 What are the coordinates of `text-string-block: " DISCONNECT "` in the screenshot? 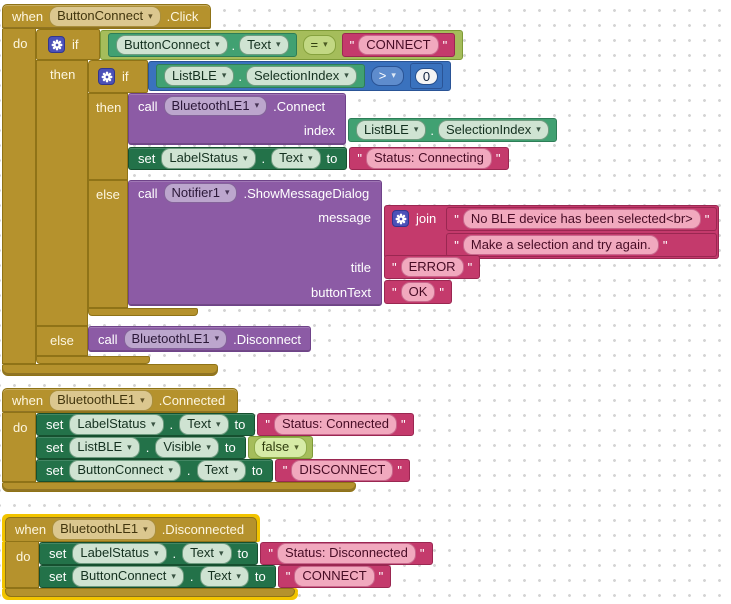 It's located at (342, 470).